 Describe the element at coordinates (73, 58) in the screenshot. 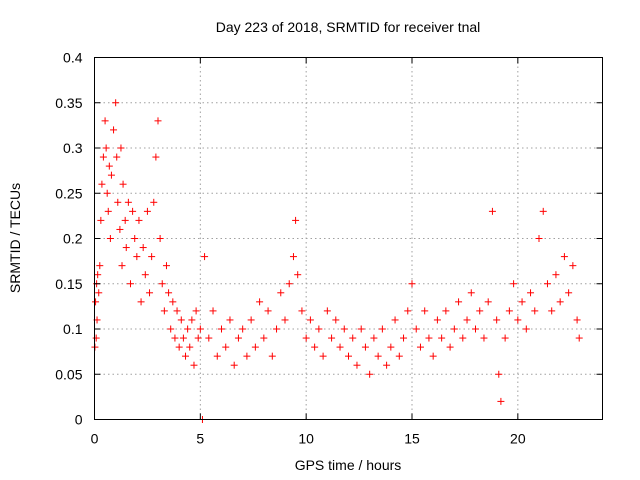

I see `y-tick-label: 0.4` at that location.